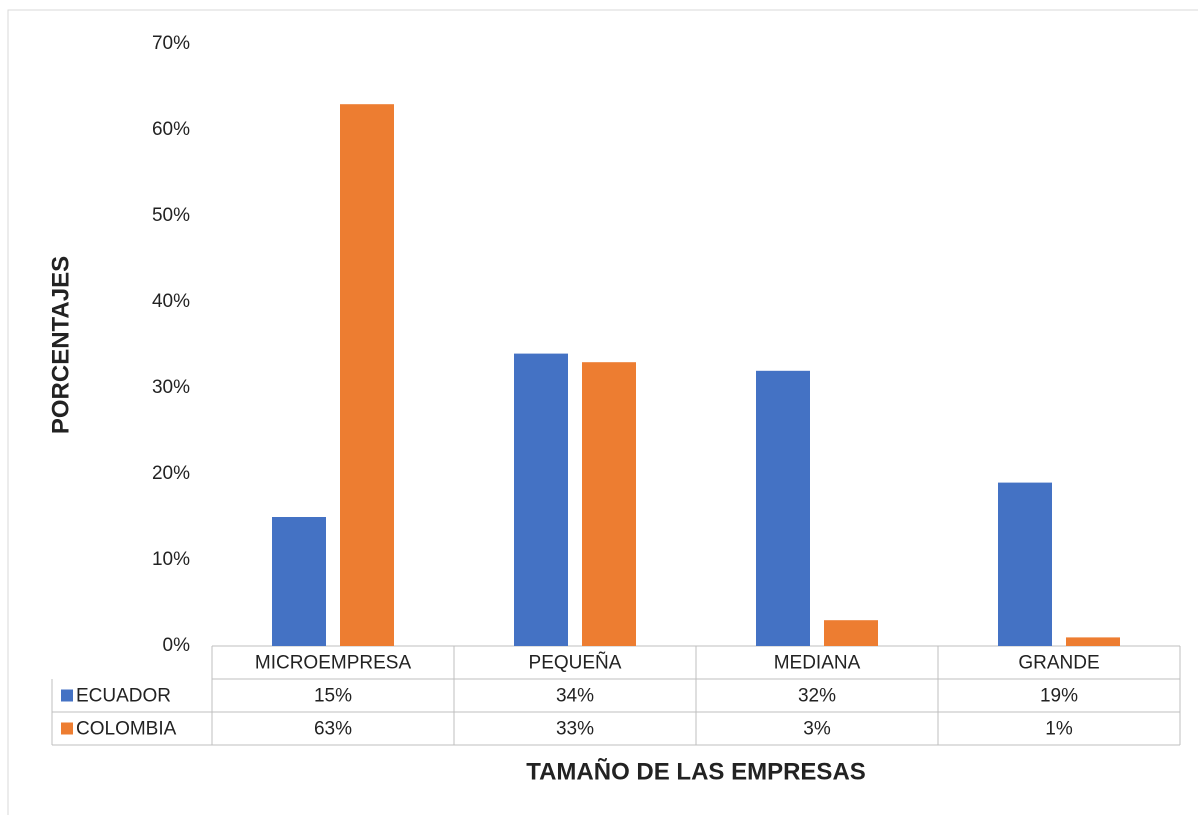  I want to click on table-value: 15%, so click(333, 696).